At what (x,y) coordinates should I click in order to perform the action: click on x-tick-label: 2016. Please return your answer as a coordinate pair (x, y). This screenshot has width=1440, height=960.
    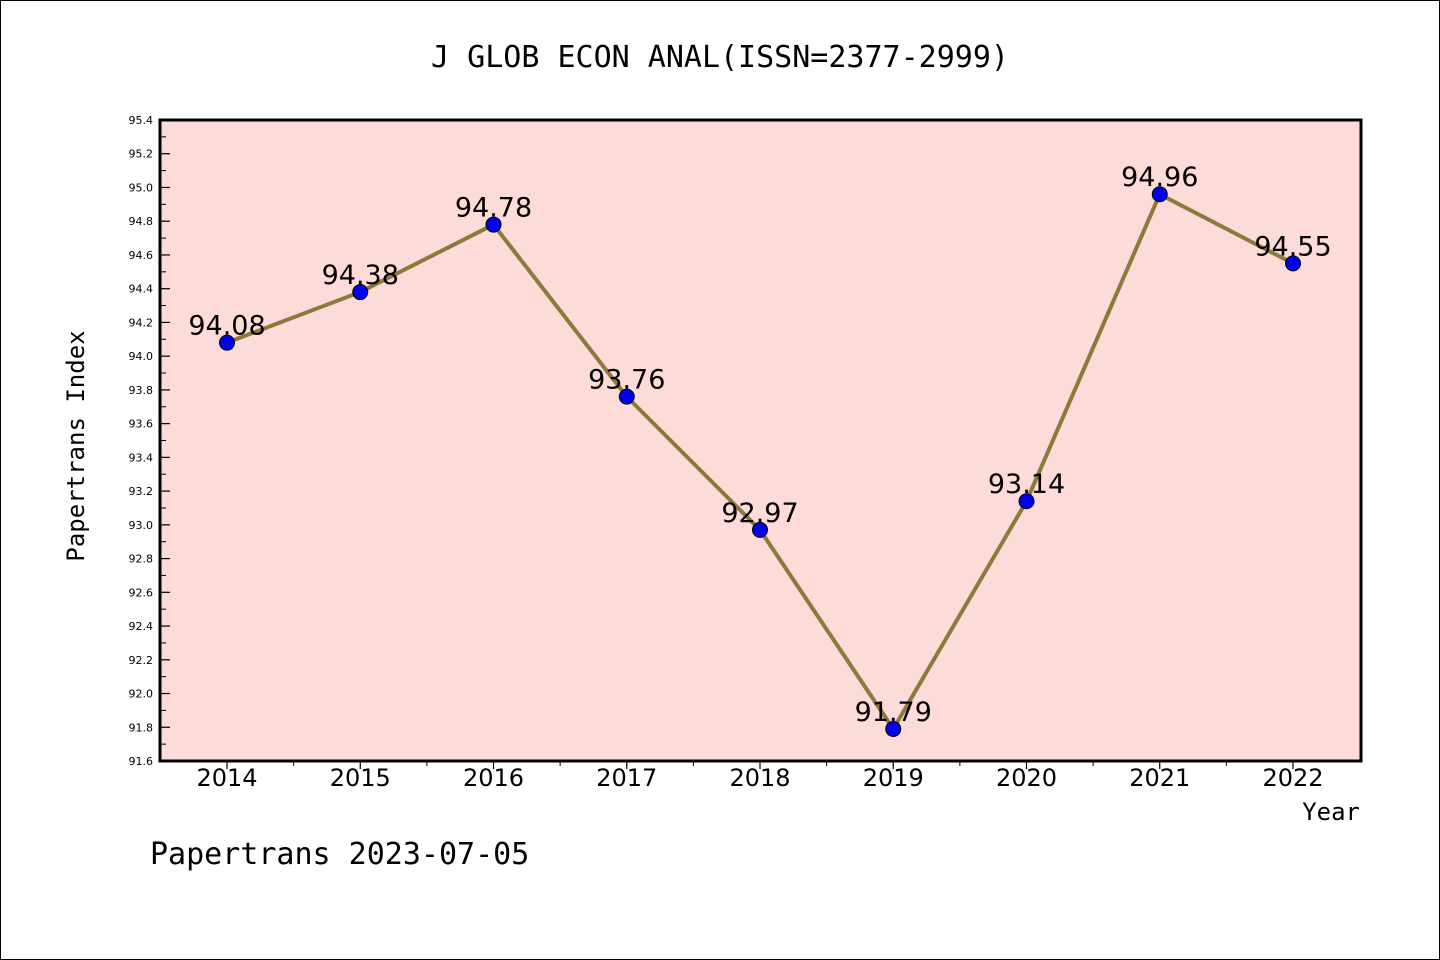
    Looking at the image, I should click on (493, 778).